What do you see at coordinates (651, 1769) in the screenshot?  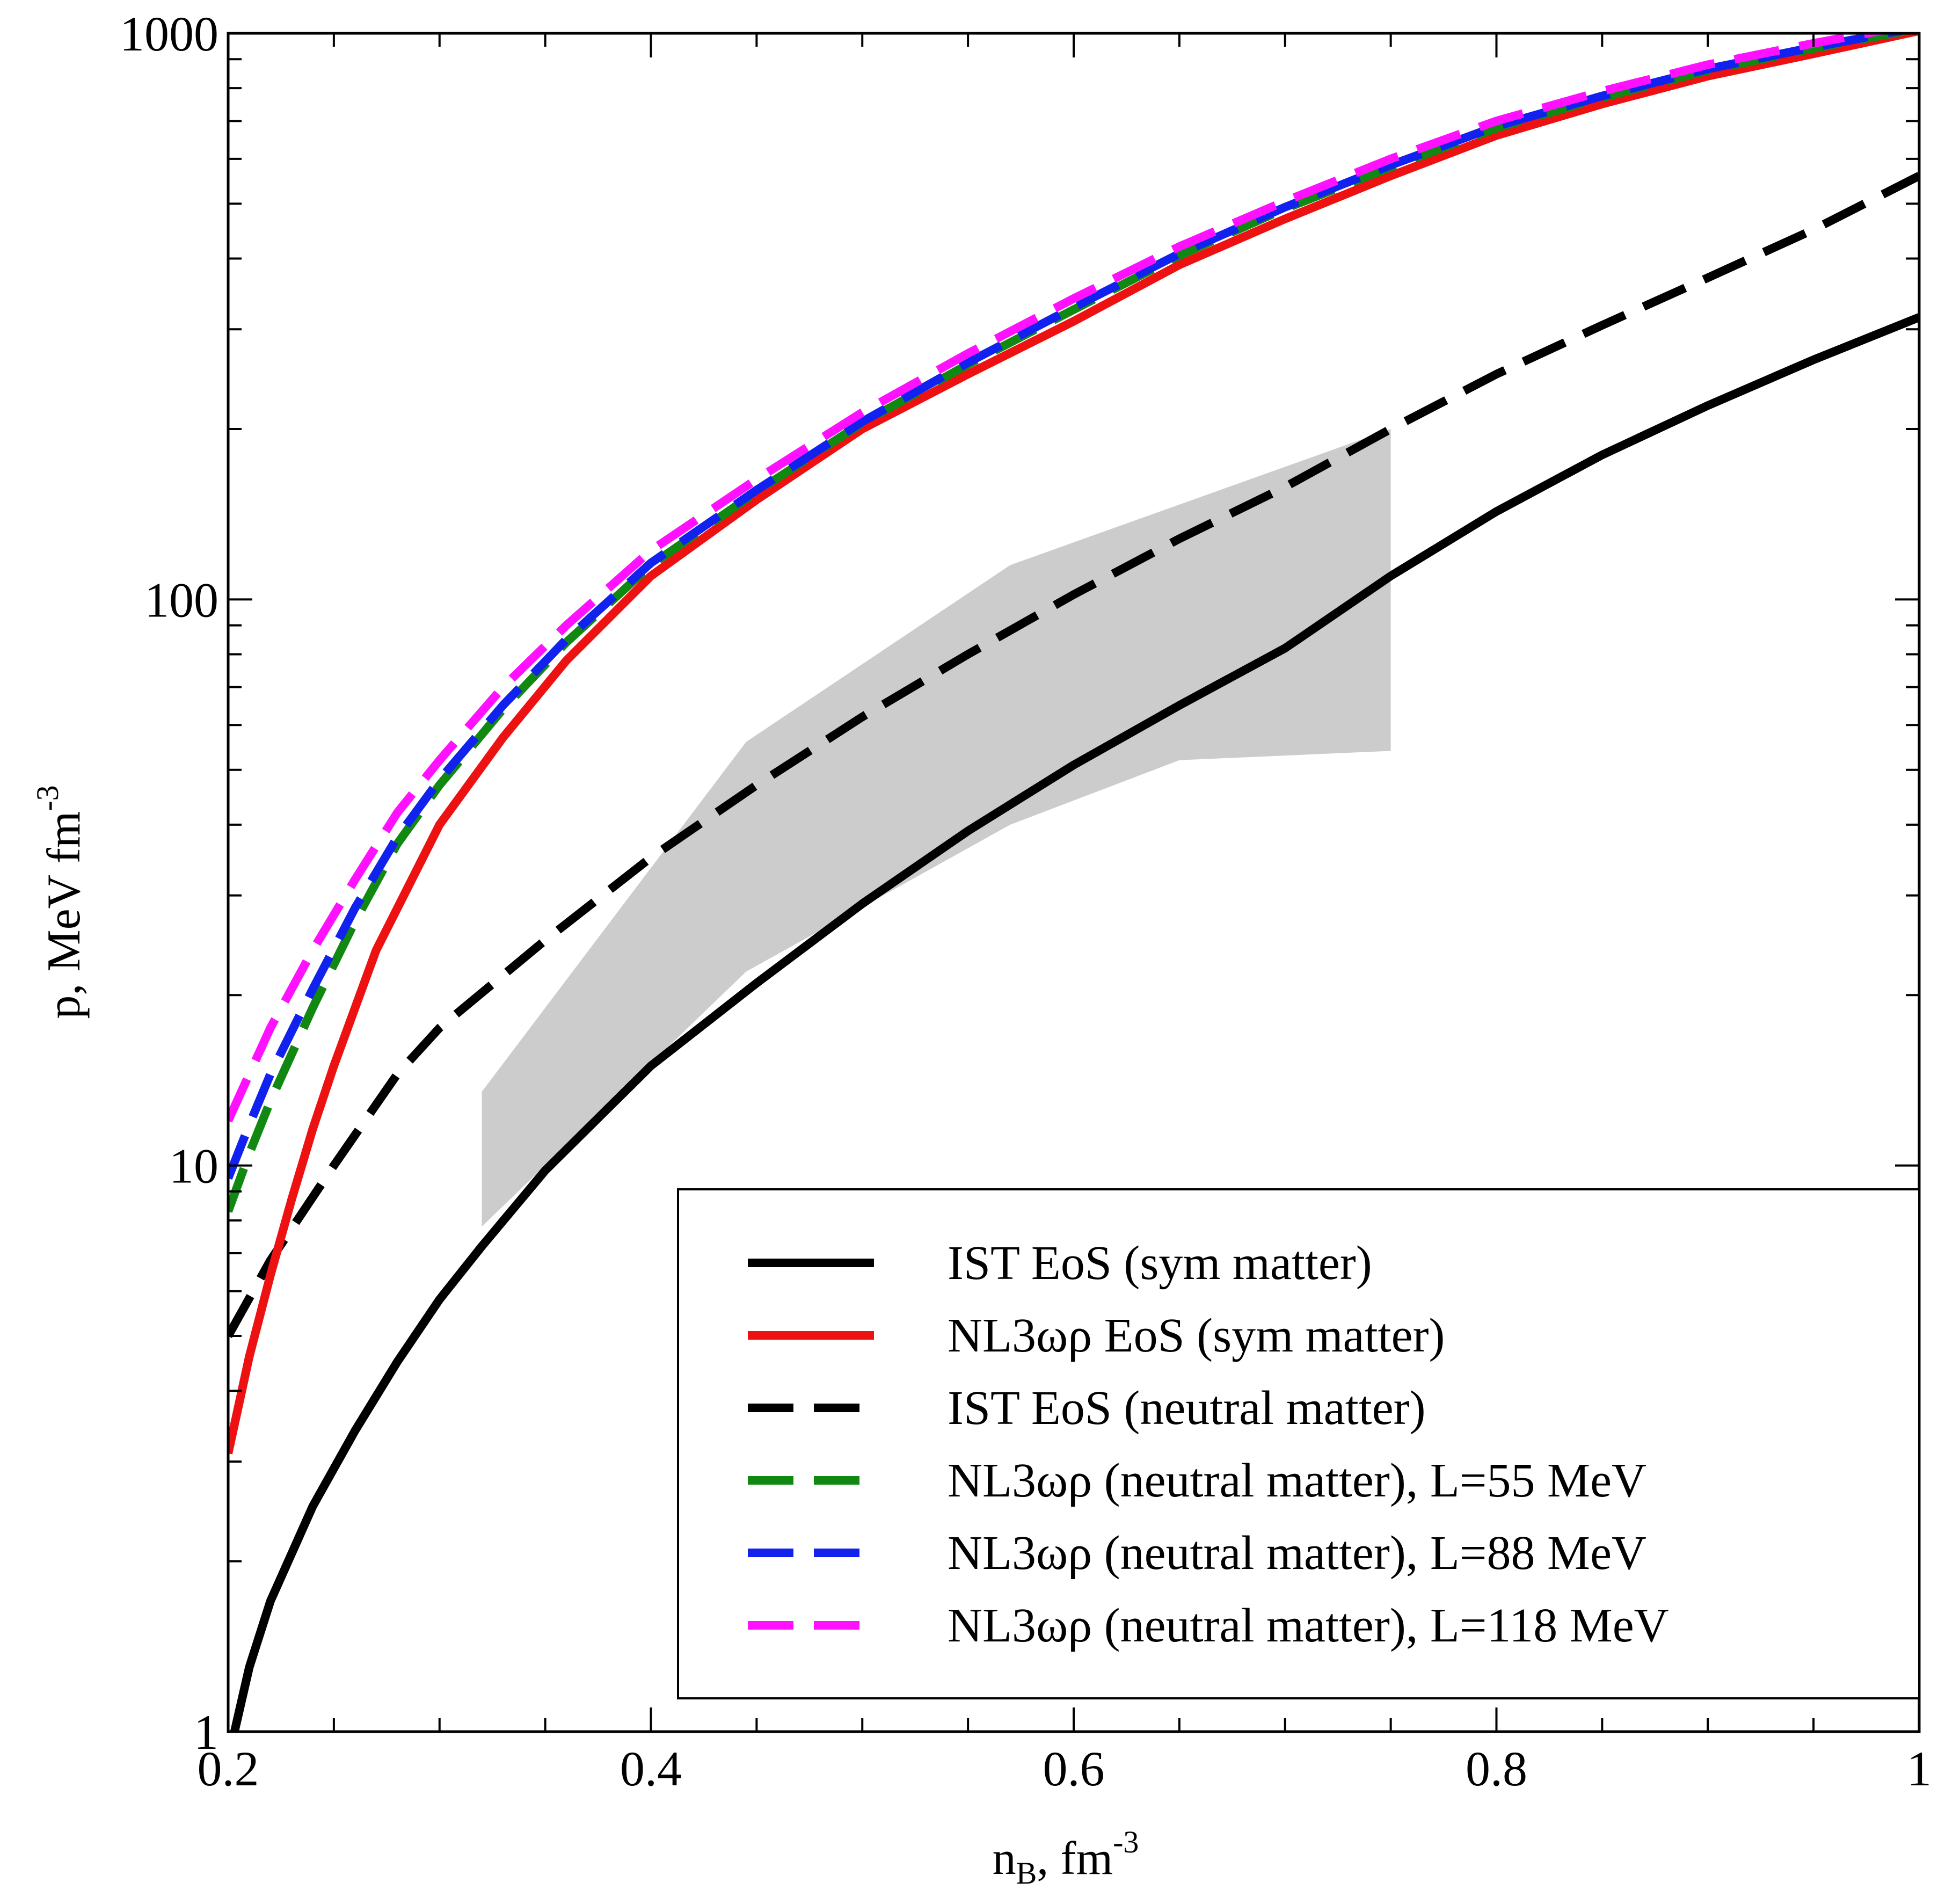 I see `x-tick-label: 0.4` at bounding box center [651, 1769].